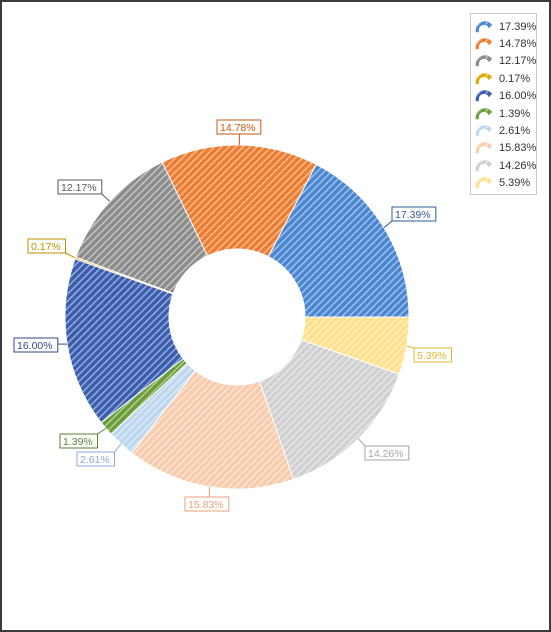 The height and width of the screenshot is (632, 551). What do you see at coordinates (518, 96) in the screenshot?
I see `legend-label: 16.00%` at bounding box center [518, 96].